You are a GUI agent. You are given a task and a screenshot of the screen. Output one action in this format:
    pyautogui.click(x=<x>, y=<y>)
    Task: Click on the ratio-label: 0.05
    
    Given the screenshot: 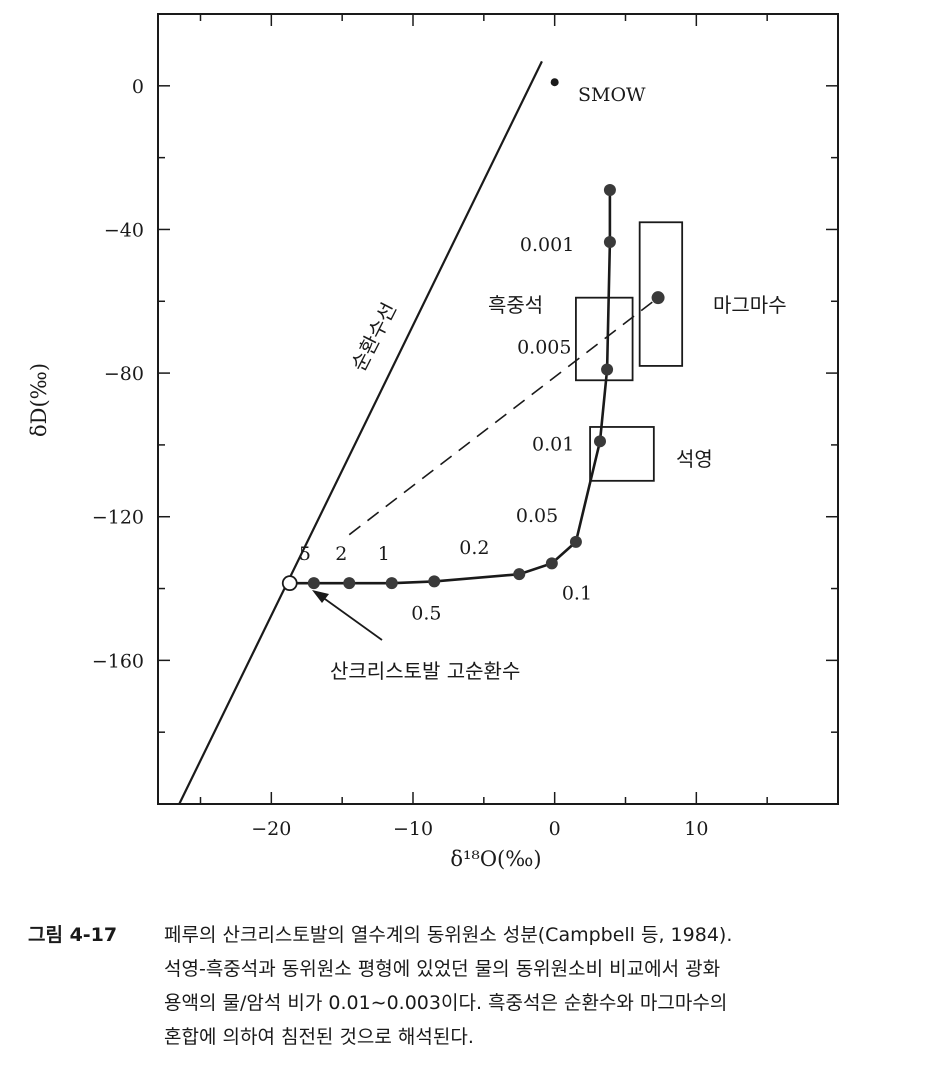 What is the action you would take?
    pyautogui.click(x=537, y=516)
    